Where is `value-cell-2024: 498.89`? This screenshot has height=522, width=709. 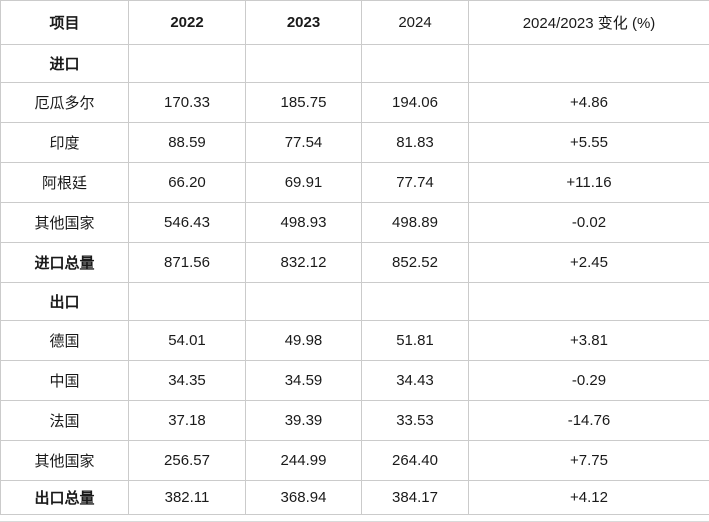
value-cell-2024: 498.89 is located at coordinates (415, 223).